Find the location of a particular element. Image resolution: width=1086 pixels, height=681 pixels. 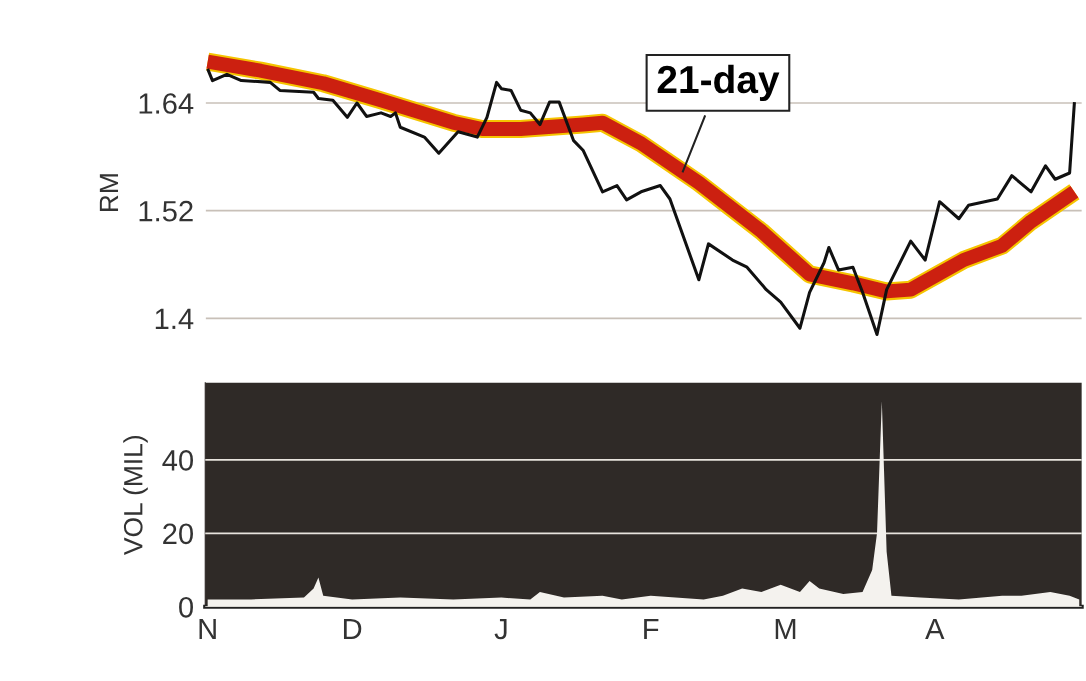

annotation: 21-day is located at coordinates (718, 83).